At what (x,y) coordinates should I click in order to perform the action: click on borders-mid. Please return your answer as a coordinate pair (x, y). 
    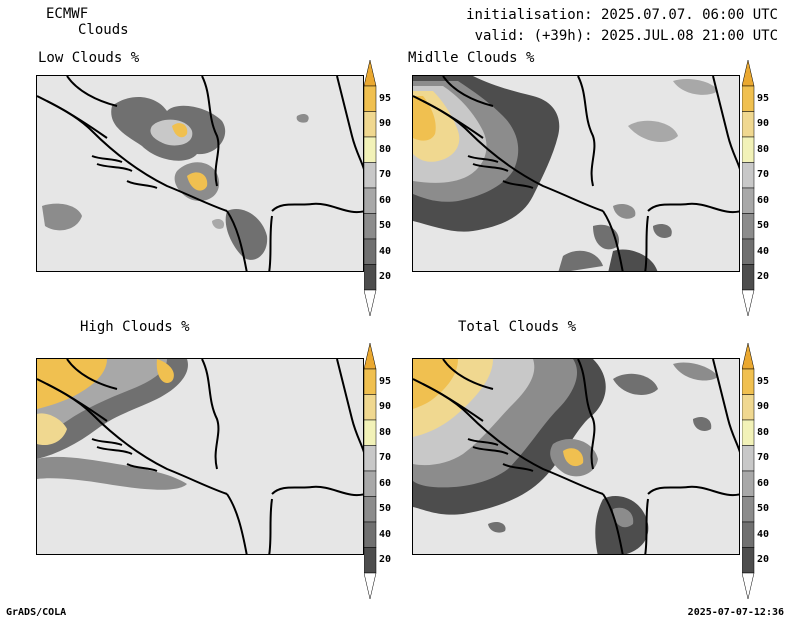
    Looking at the image, I should click on (576, 173).